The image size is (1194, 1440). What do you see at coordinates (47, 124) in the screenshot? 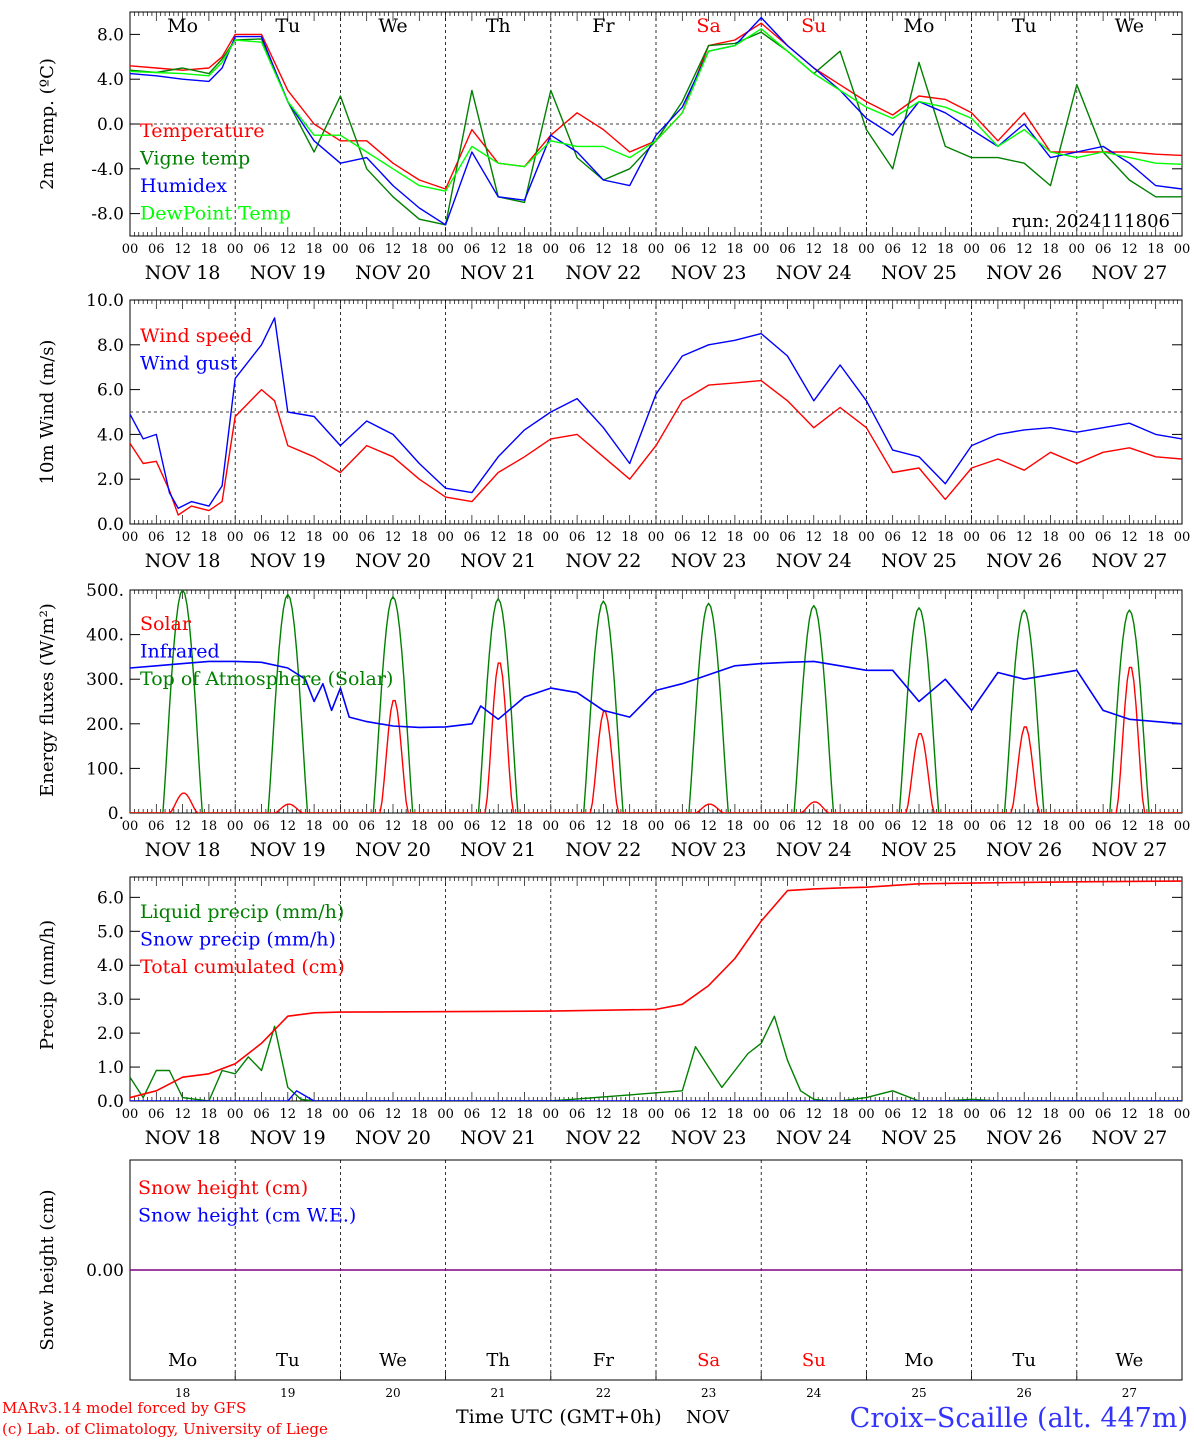
I see `y-axis-label: 2m Temp. (ºC)` at bounding box center [47, 124].